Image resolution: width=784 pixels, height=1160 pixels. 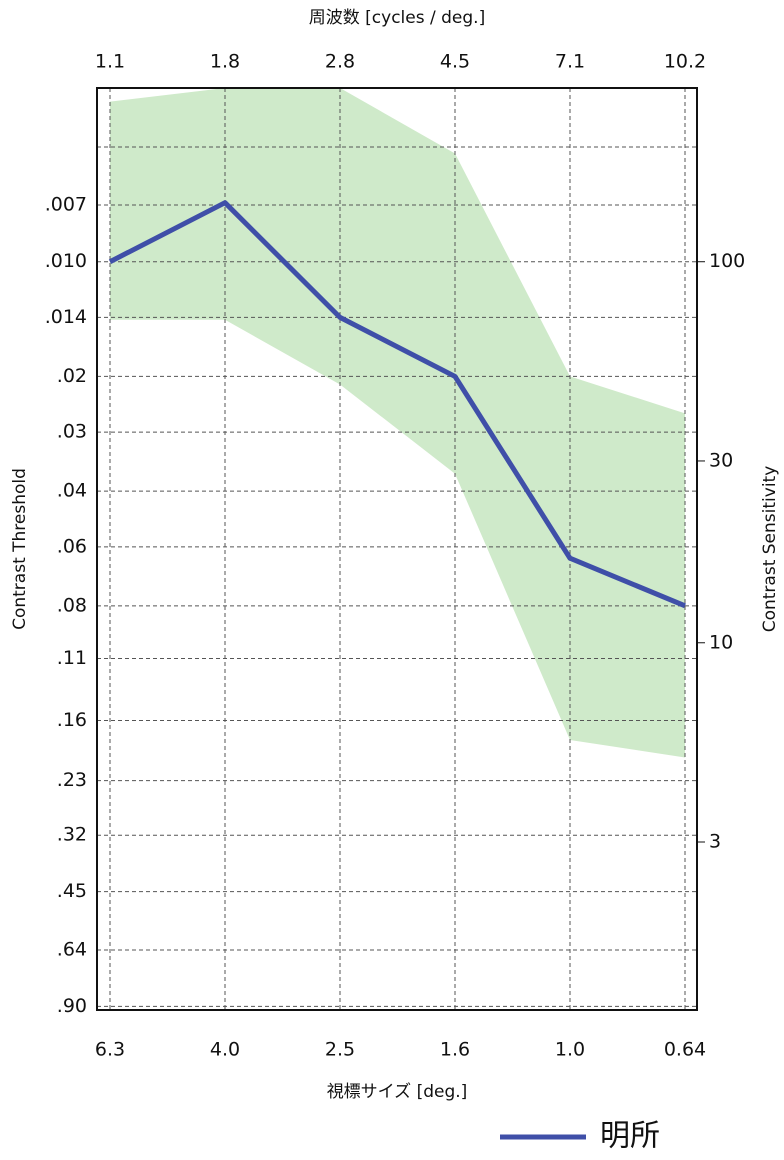 I want to click on x2-tick-label: 7.1, so click(x=570, y=62).